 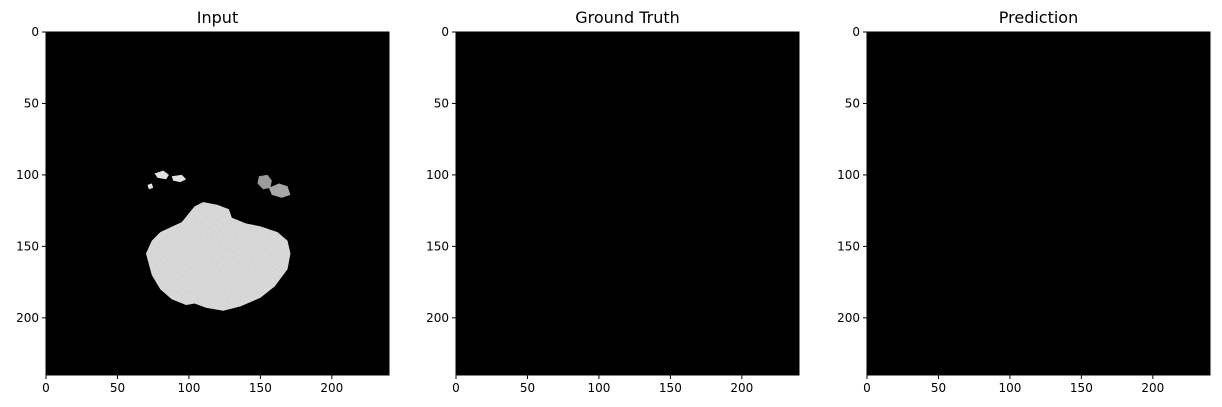 What do you see at coordinates (627, 17) in the screenshot?
I see `chart-title: Ground Truth` at bounding box center [627, 17].